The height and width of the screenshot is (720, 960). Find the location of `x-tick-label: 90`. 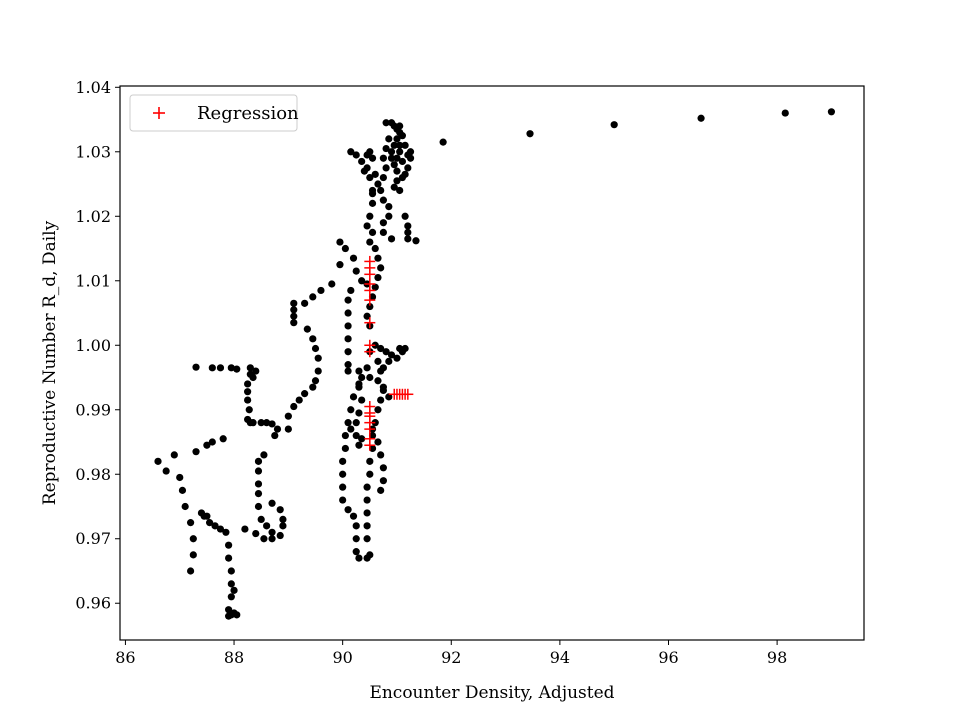

x-tick-label: 90 is located at coordinates (342, 657).